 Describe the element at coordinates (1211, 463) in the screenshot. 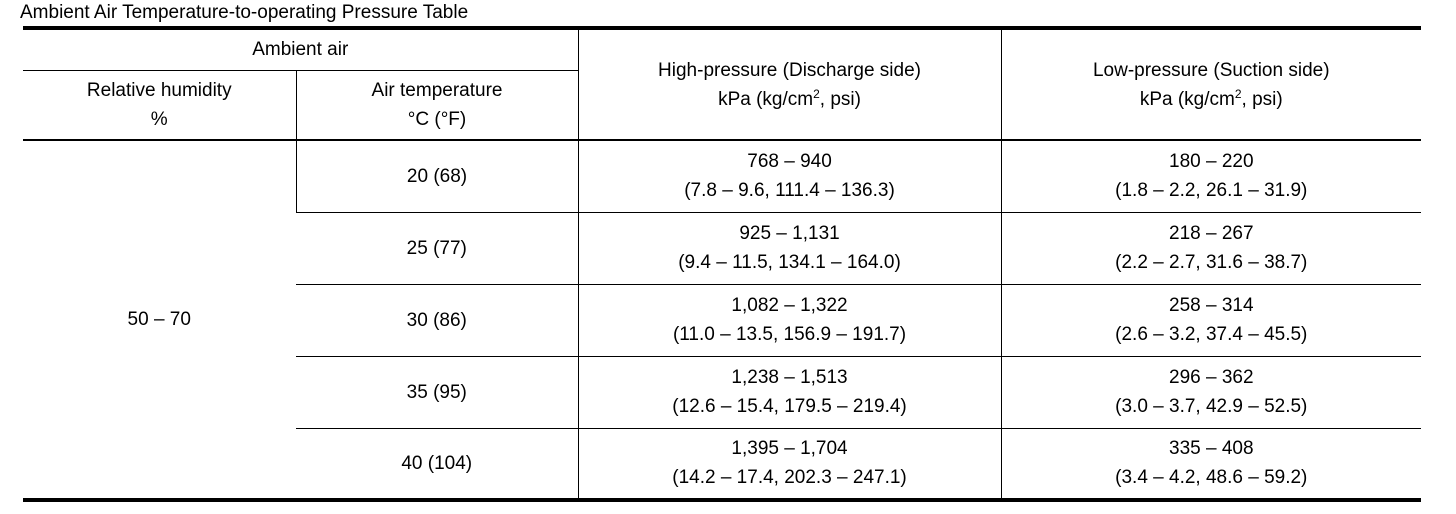

I see `low-pressure-cell: 335 – 408 (3.4 – 4.2, 48.6 – 59.2)` at that location.